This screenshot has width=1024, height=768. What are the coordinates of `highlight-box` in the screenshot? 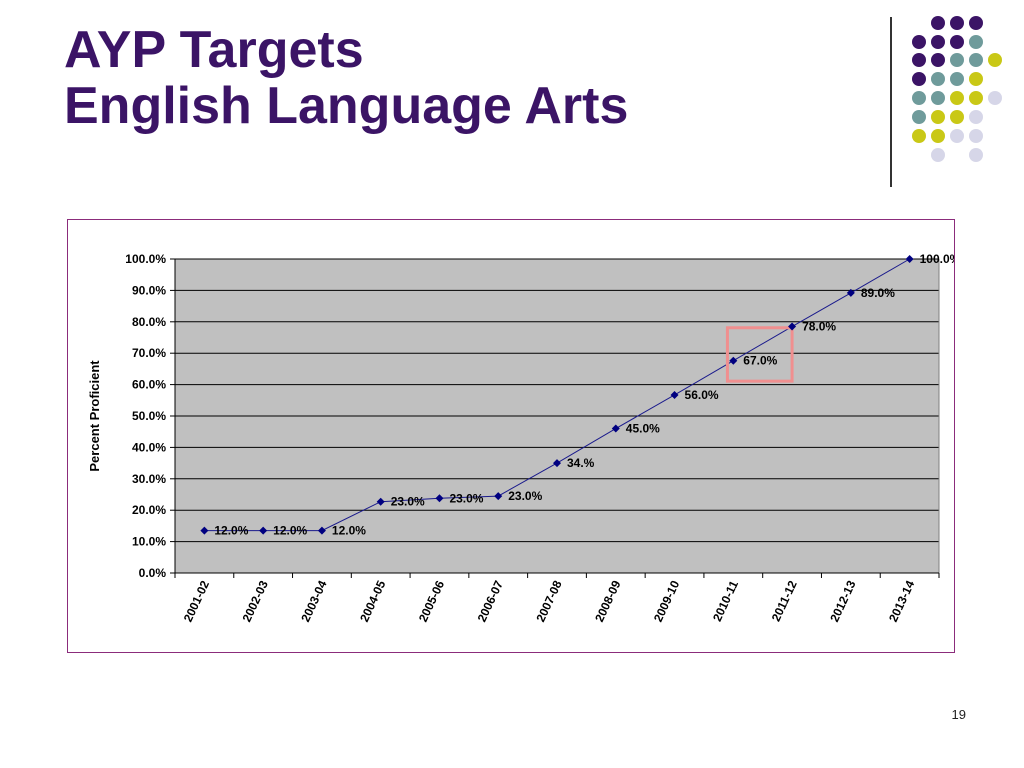 It's located at (759, 354).